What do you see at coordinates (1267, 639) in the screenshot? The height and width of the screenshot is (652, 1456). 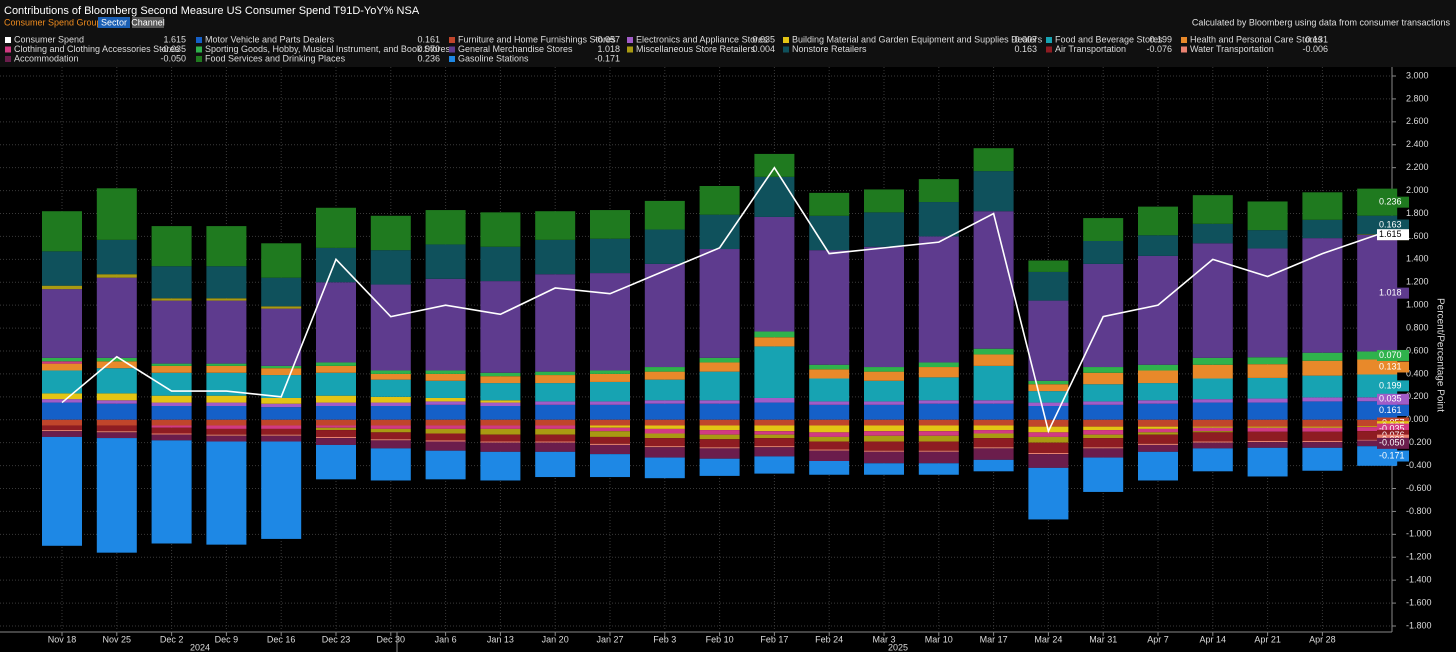 I see `x-tick-label: Apr 21` at bounding box center [1267, 639].